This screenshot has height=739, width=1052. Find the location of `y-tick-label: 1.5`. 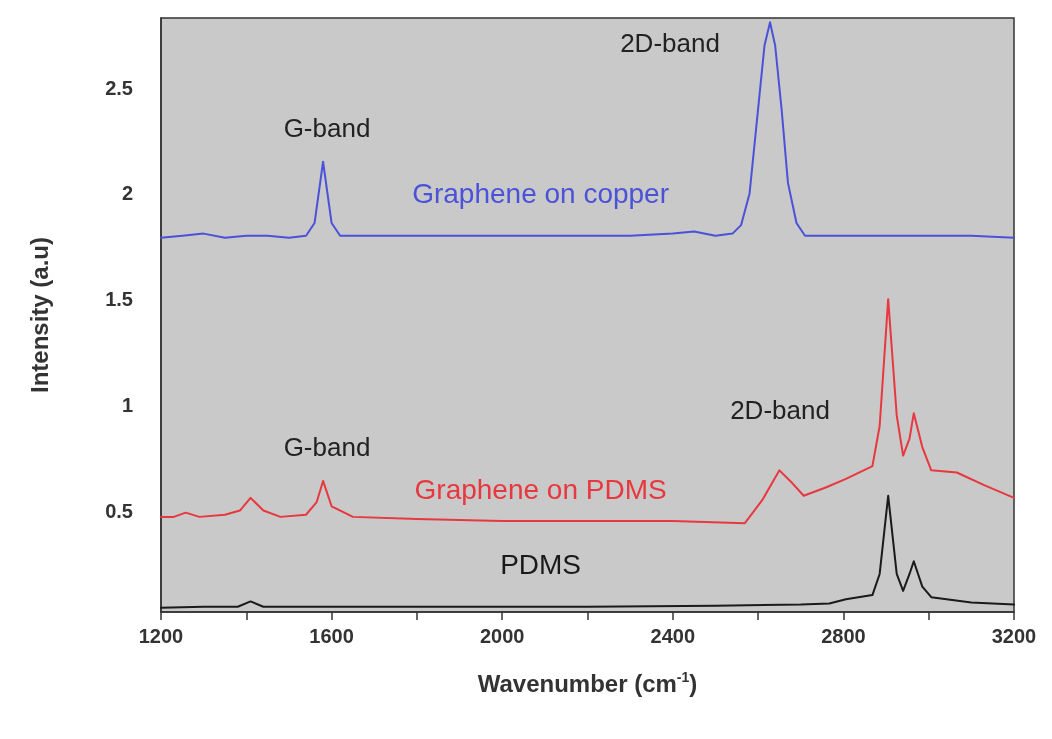

y-tick-label: 1.5 is located at coordinates (119, 299).